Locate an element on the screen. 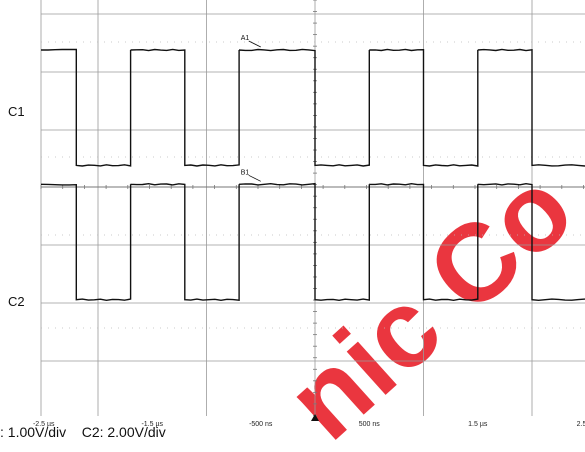 The image size is (585, 452). marker-label-b1: B1 is located at coordinates (245, 172).